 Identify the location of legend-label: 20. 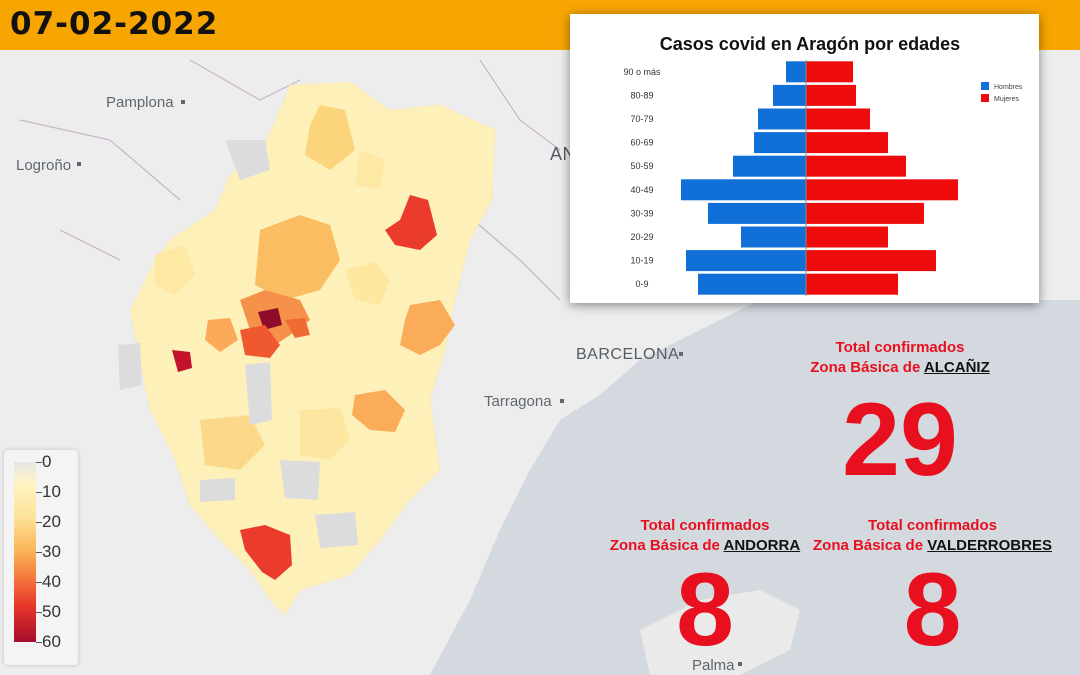
(51, 521).